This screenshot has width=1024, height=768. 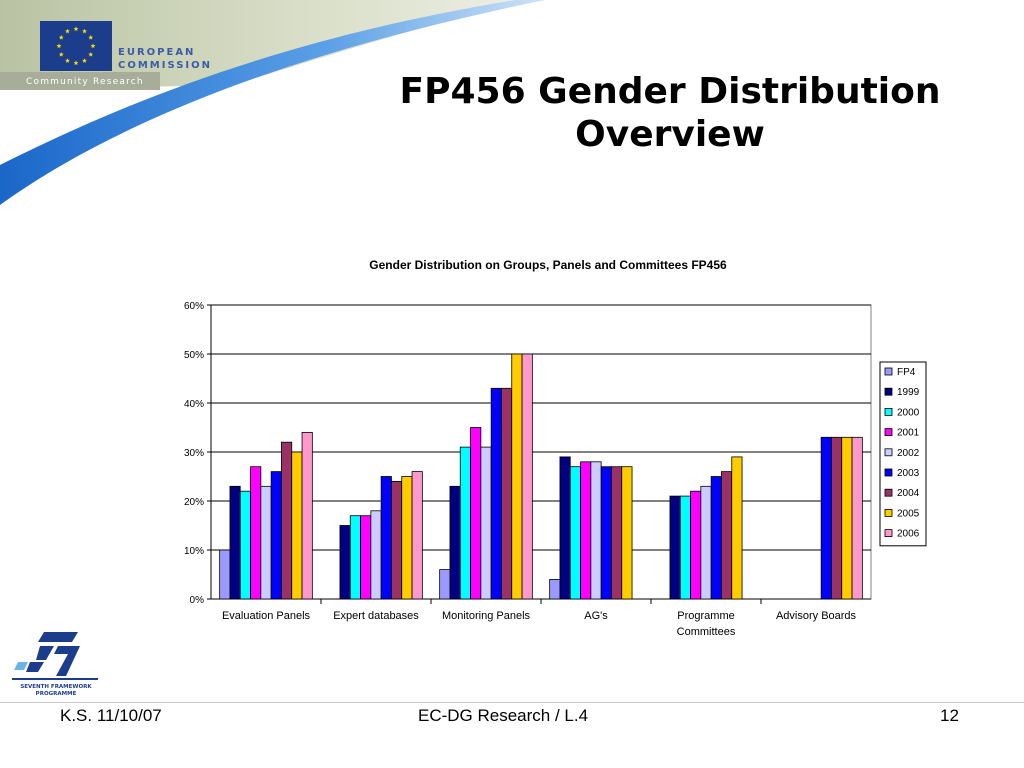 What do you see at coordinates (670, 113) in the screenshot?
I see `page-title: FP456 Gender Distribution Overview` at bounding box center [670, 113].